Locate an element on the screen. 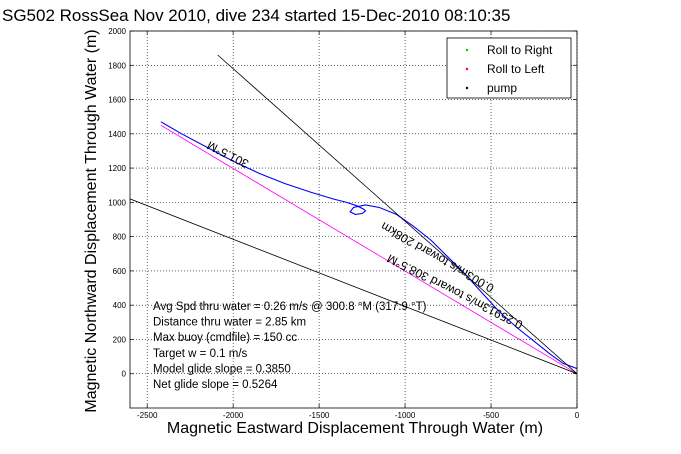  legend-label-1: Roll to Left is located at coordinates (516, 69).